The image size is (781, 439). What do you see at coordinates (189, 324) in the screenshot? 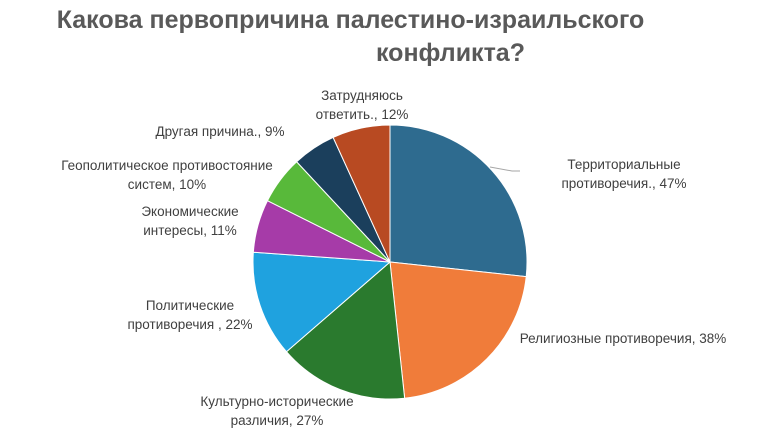
I see `data-label-4-line-2: противоречия , 22%` at bounding box center [189, 324].